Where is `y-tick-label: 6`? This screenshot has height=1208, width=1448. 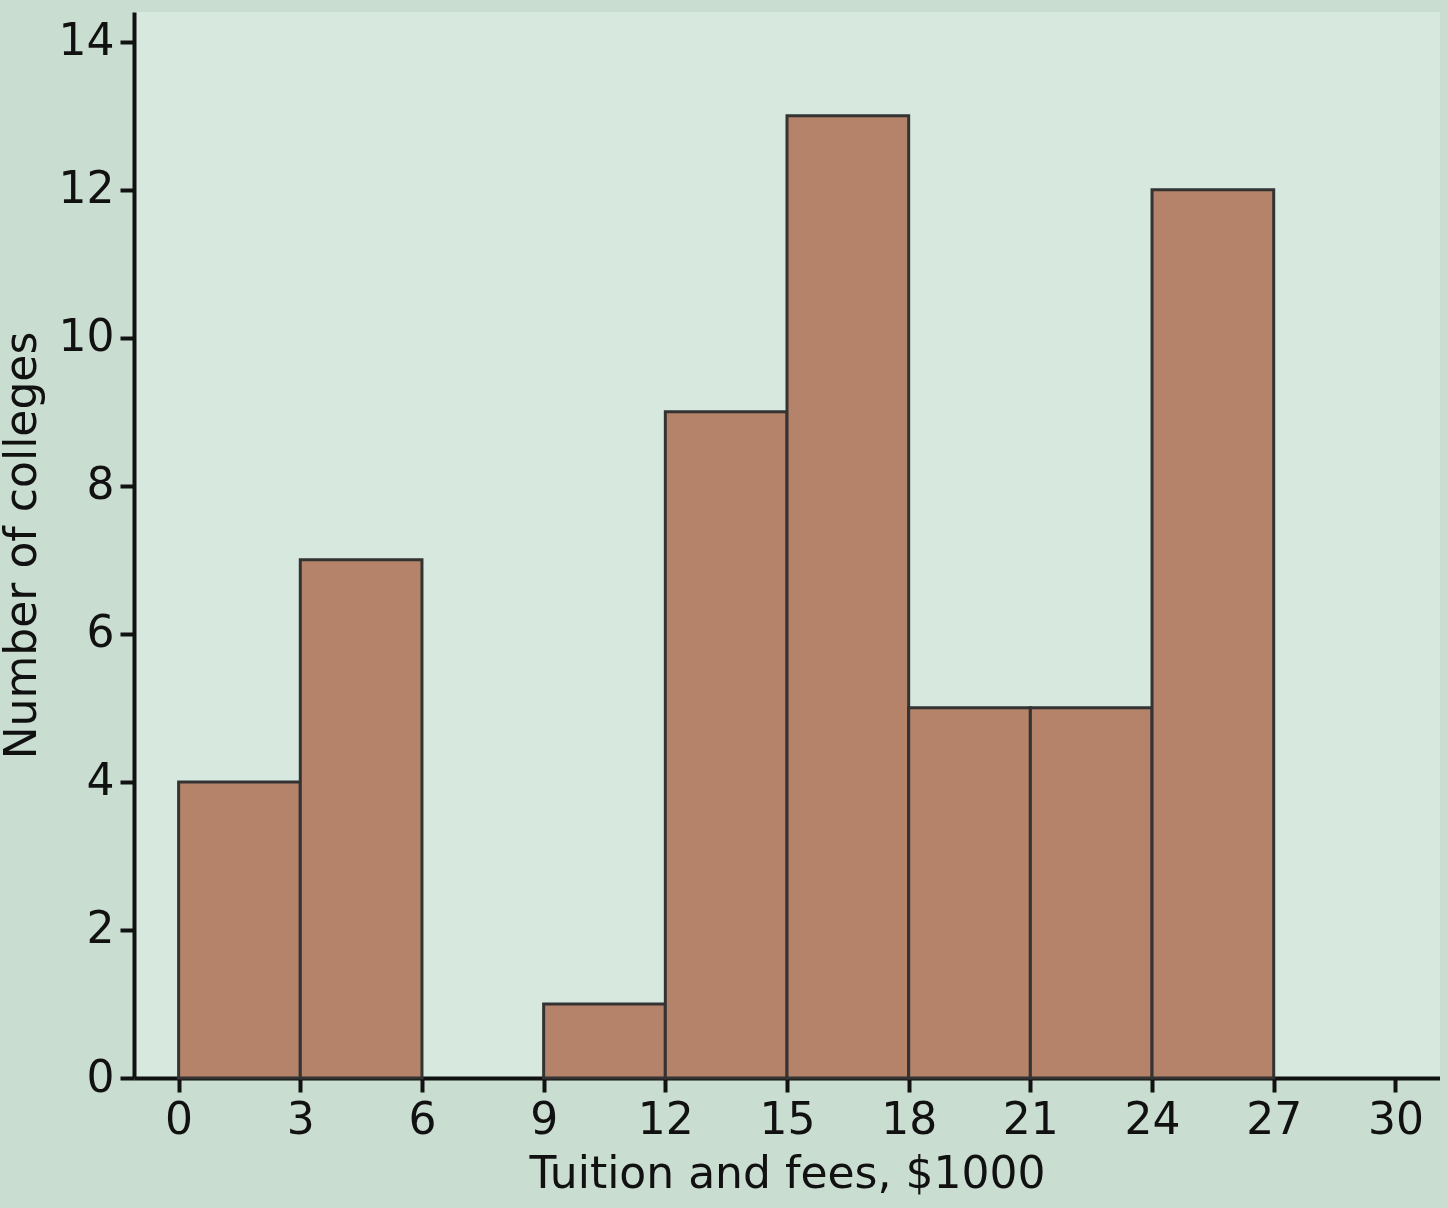 y-tick-label: 6 is located at coordinates (100, 632).